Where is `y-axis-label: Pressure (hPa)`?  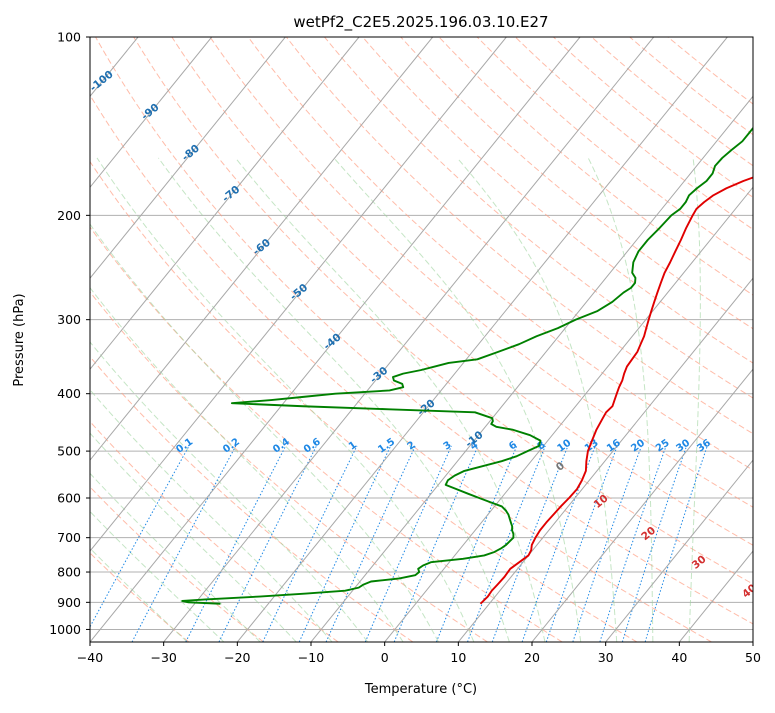 y-axis-label: Pressure (hPa) is located at coordinates (19, 339).